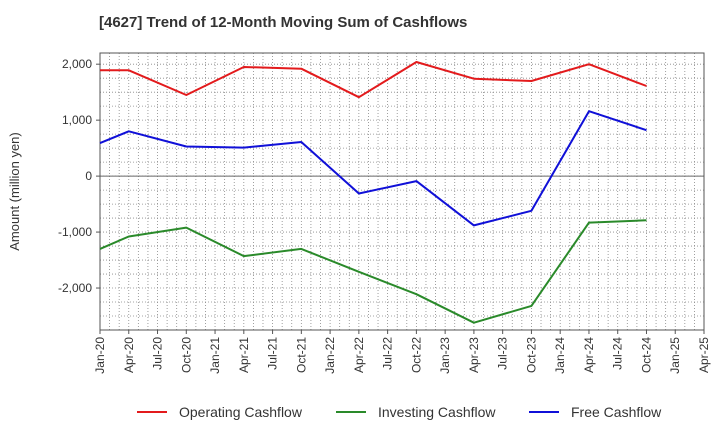 The width and height of the screenshot is (720, 440). I want to click on x-tick-label: Jan-23, so click(445, 355).